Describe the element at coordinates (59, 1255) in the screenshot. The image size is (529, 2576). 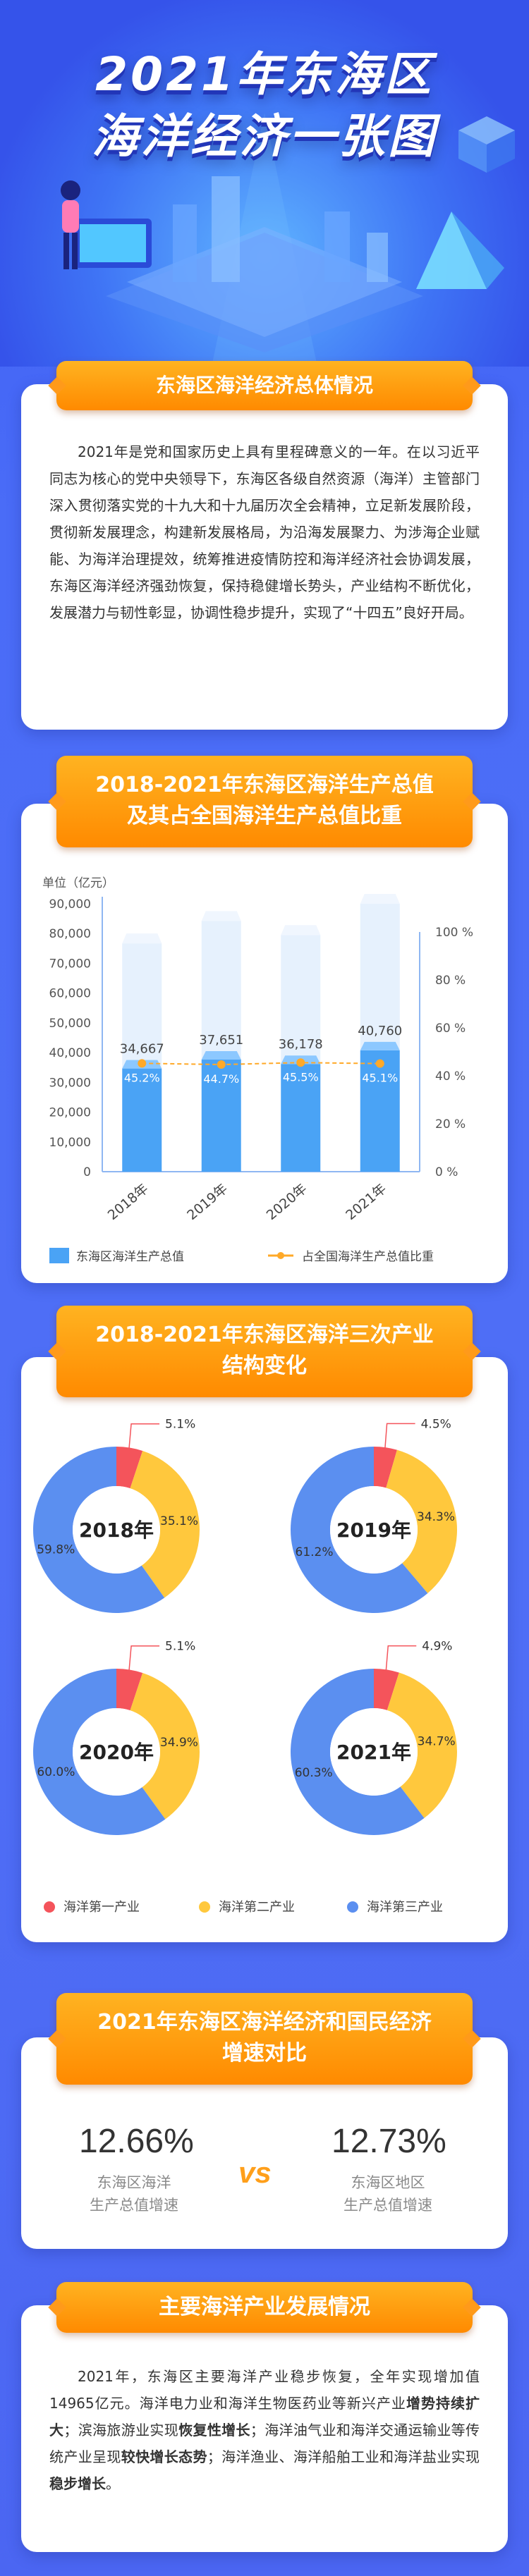
I see `legend-bar-swatch` at that location.